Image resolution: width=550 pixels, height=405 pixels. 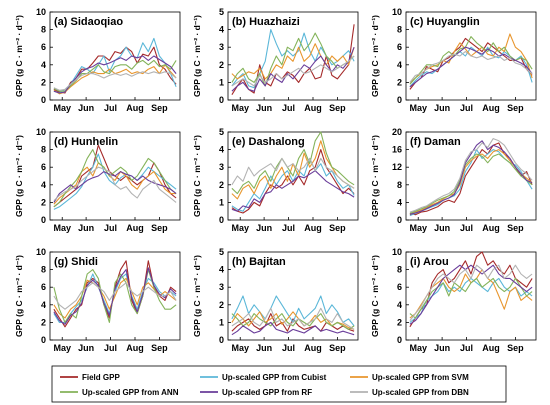 What do you see at coordinates (130, 392) in the screenshot?
I see `legend-label: Up-scaled GPP from ANN` at bounding box center [130, 392].